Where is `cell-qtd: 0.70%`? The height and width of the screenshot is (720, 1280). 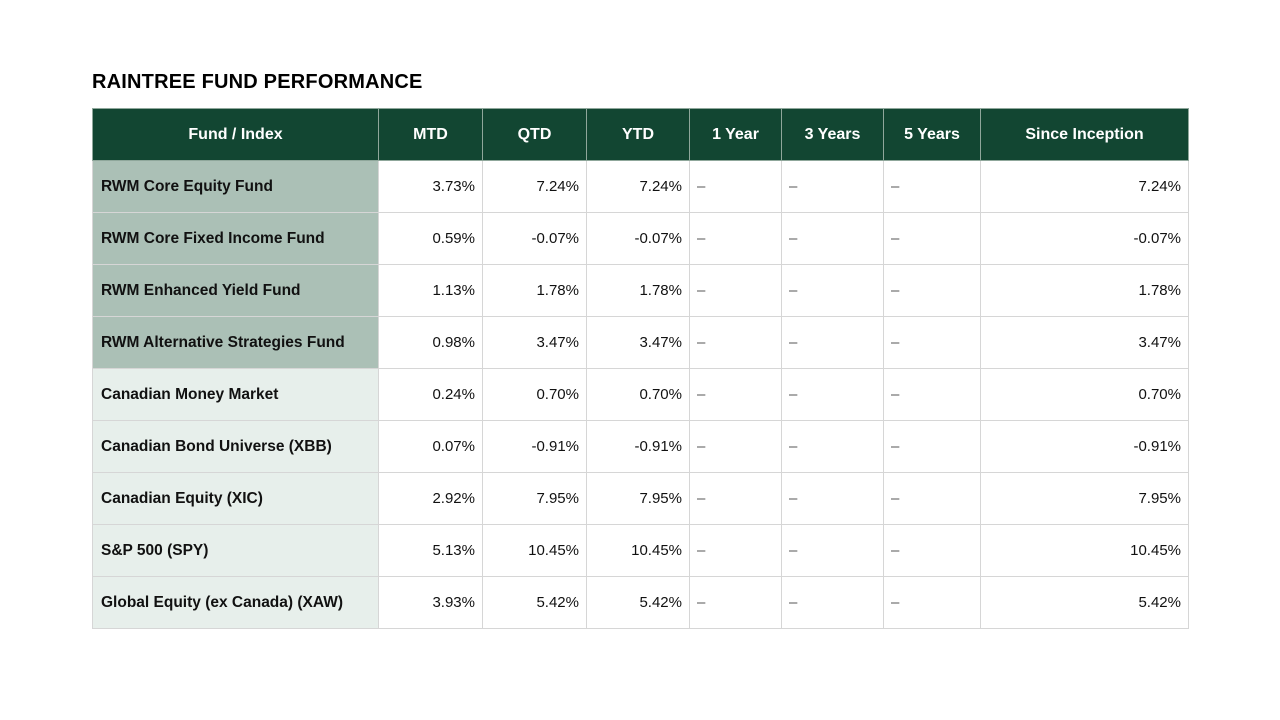
cell-qtd: 0.70% is located at coordinates (534, 394).